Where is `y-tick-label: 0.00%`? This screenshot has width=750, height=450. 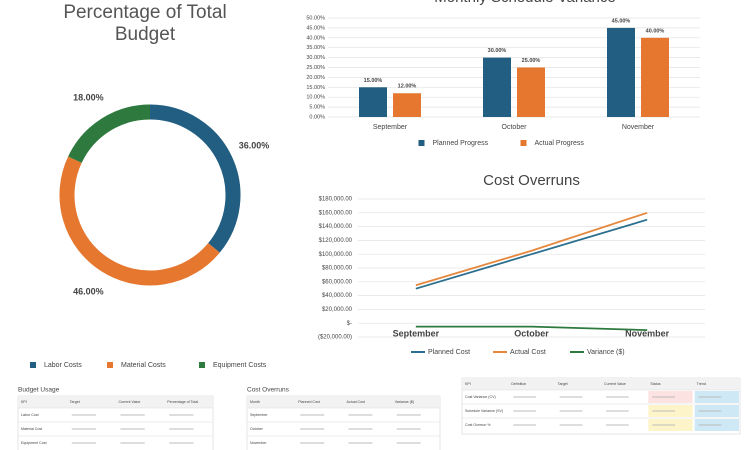 y-tick-label: 0.00% is located at coordinates (317, 117).